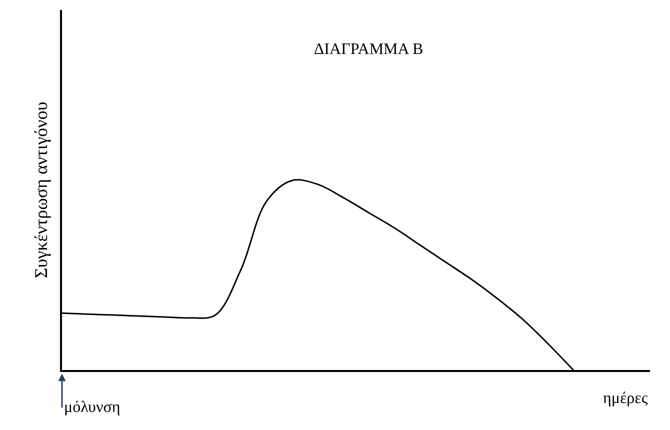  What do you see at coordinates (92, 407) in the screenshot?
I see `text: μόλυνση` at bounding box center [92, 407].